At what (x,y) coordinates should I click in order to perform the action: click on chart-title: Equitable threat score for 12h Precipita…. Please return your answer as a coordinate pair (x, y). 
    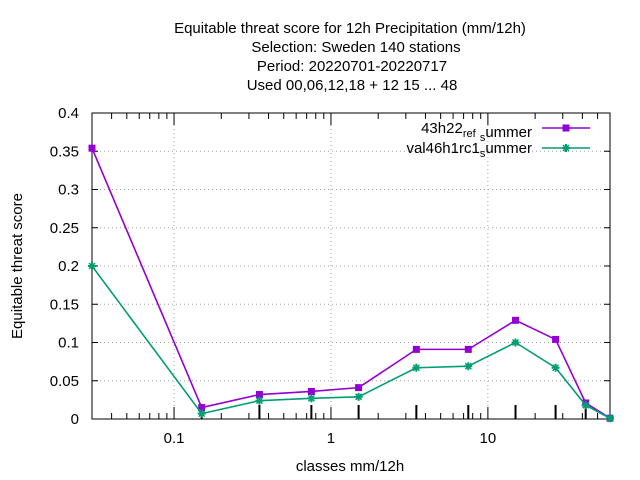
    Looking at the image, I should click on (350, 57).